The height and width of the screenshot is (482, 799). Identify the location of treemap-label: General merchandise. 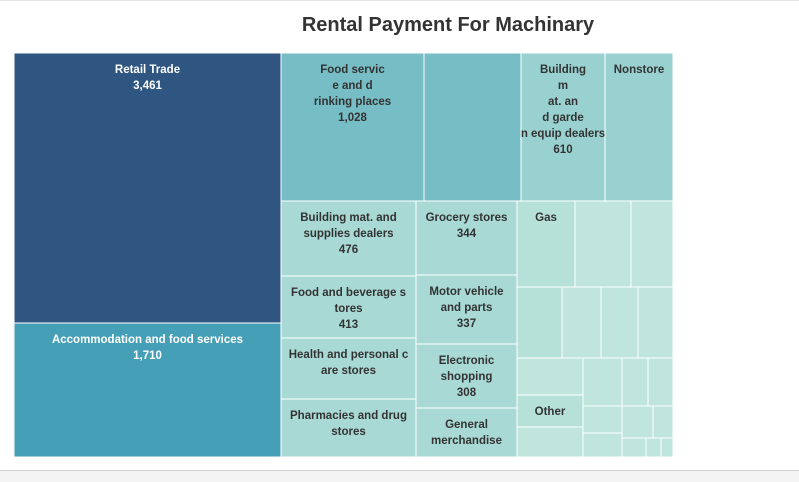
(466, 433).